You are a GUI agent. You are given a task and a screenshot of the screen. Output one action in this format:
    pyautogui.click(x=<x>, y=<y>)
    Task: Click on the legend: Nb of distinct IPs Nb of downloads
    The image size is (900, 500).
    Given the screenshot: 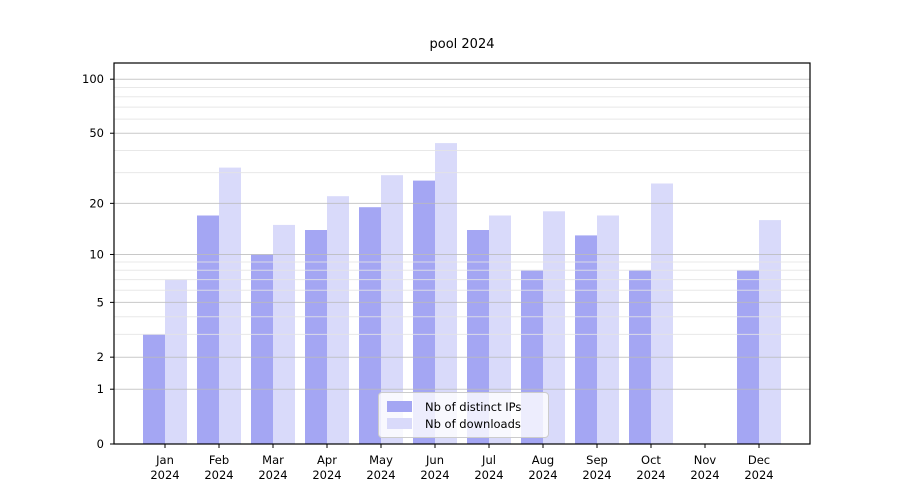 What is the action you would take?
    pyautogui.click(x=463, y=415)
    